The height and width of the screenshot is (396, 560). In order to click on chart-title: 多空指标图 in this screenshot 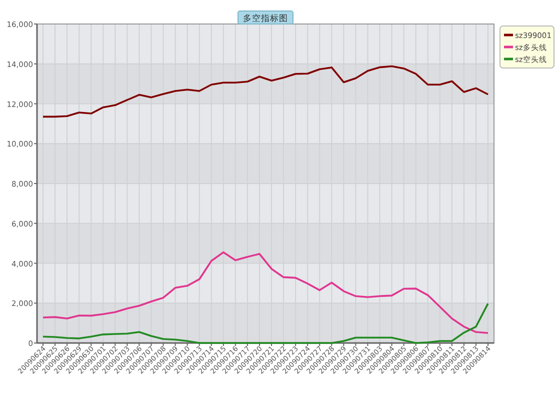, I will do `click(265, 18)`.